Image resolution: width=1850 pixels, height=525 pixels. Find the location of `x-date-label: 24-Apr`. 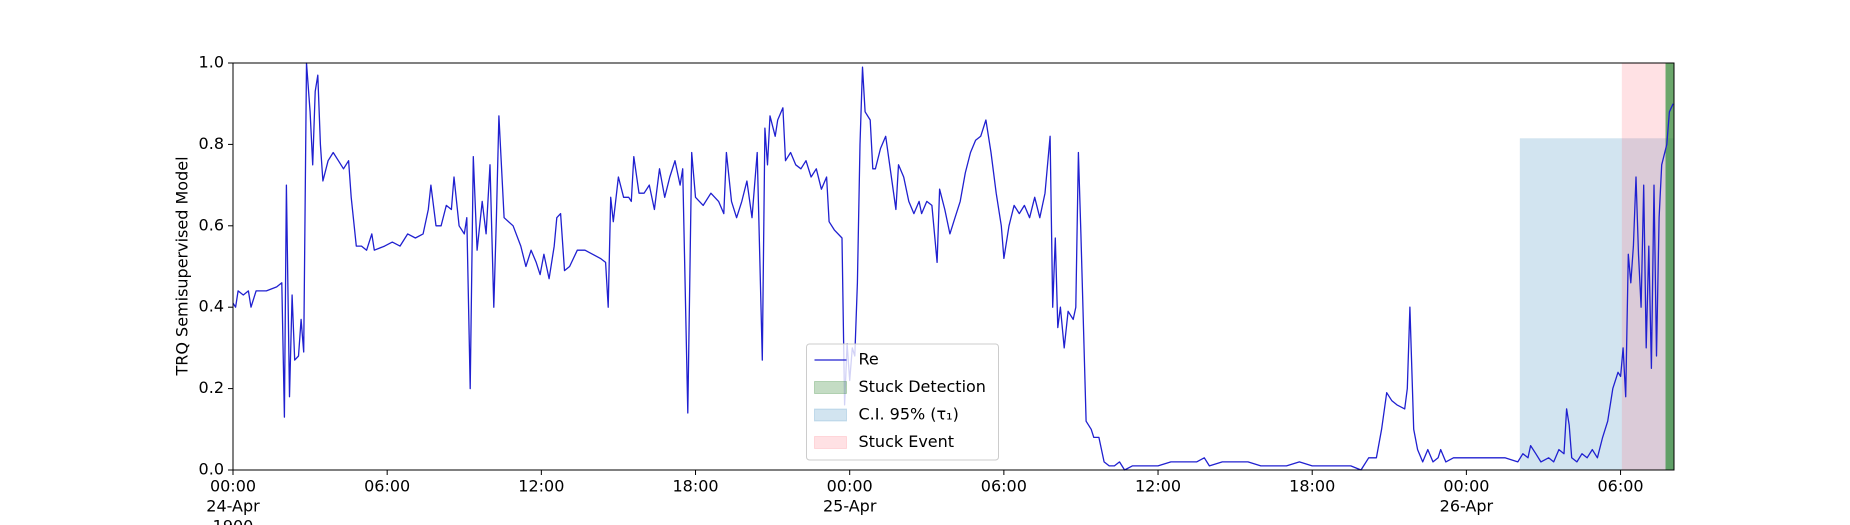

x-date-label: 24-Apr is located at coordinates (233, 506).